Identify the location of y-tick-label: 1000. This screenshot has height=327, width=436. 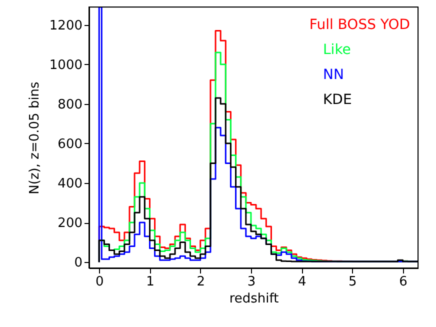
(65, 65).